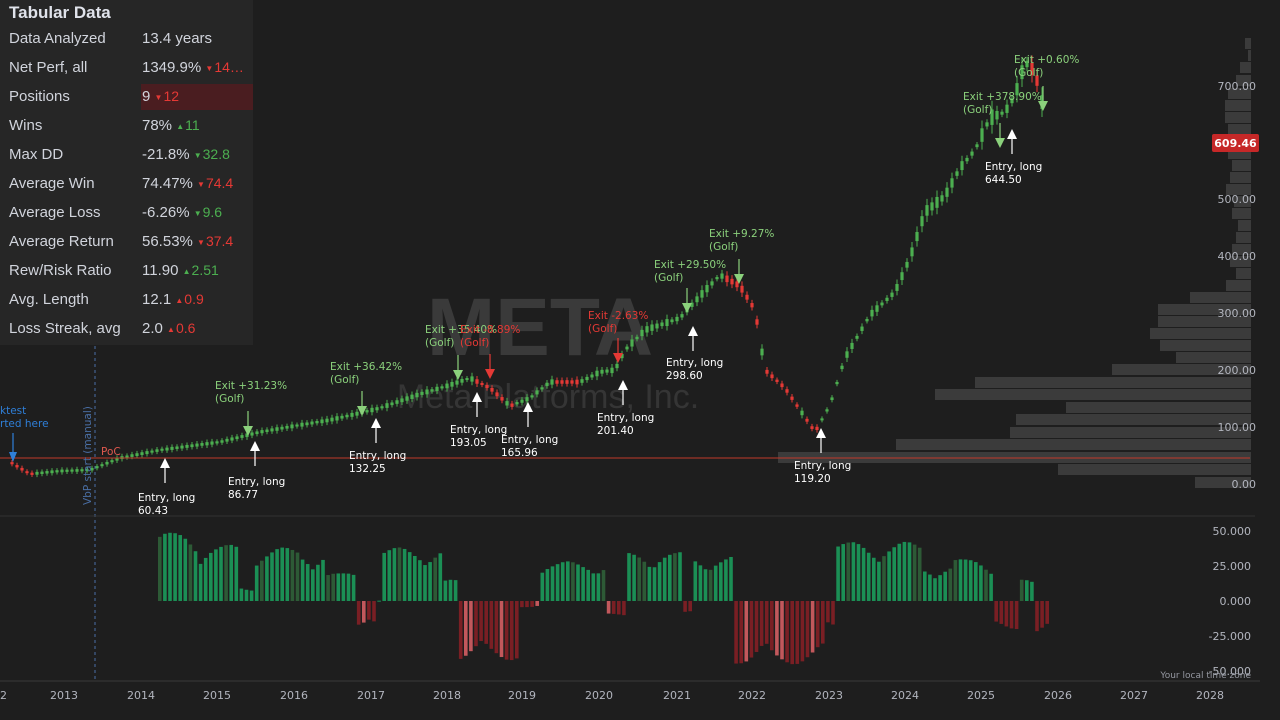  What do you see at coordinates (1235, 143) in the screenshot?
I see `last-price-value: 609.46` at bounding box center [1235, 143].